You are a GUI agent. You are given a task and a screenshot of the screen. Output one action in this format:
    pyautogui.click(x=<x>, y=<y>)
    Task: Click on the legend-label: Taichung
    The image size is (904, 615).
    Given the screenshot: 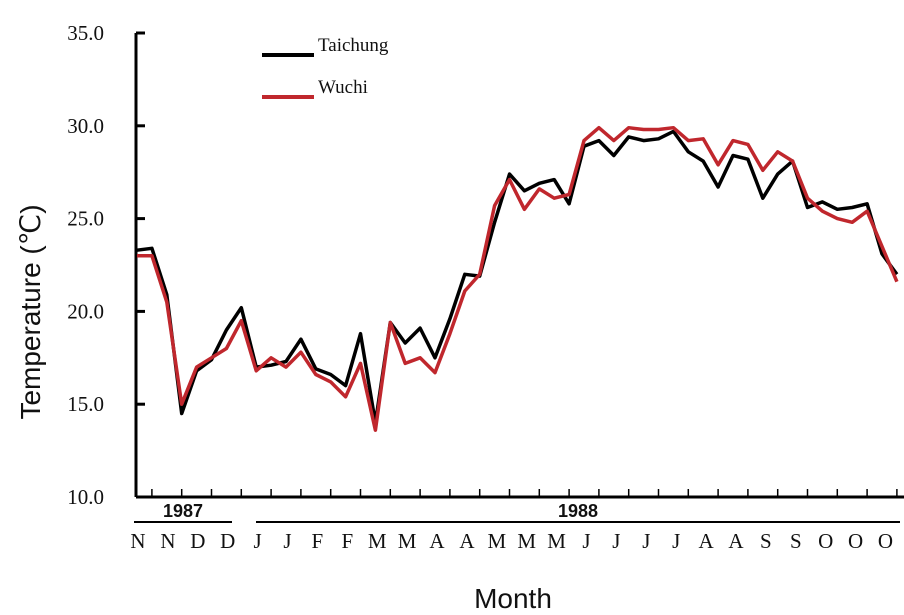 What is the action you would take?
    pyautogui.click(x=353, y=45)
    